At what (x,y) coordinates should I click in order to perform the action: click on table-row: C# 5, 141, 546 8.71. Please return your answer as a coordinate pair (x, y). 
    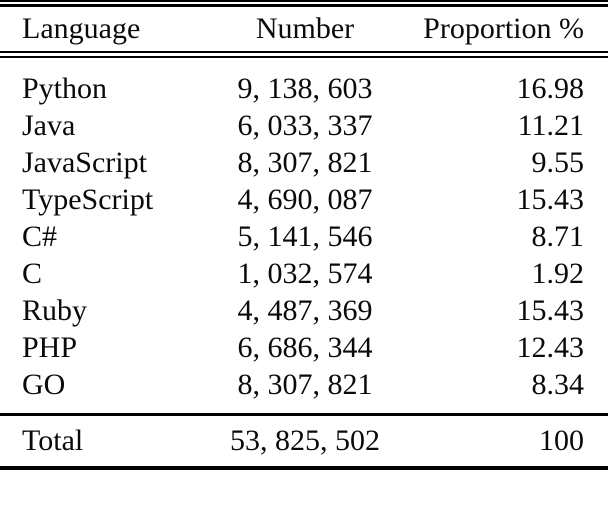
    Looking at the image, I should click on (304, 236).